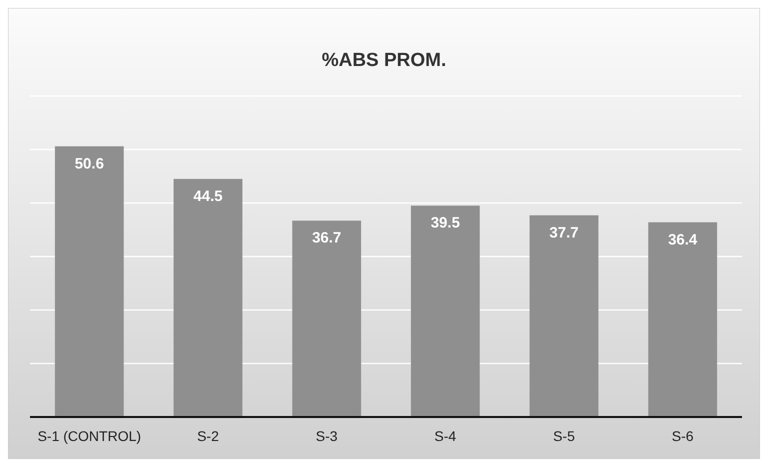  Describe the element at coordinates (445, 436) in the screenshot. I see `x-tick-label: S-4` at that location.